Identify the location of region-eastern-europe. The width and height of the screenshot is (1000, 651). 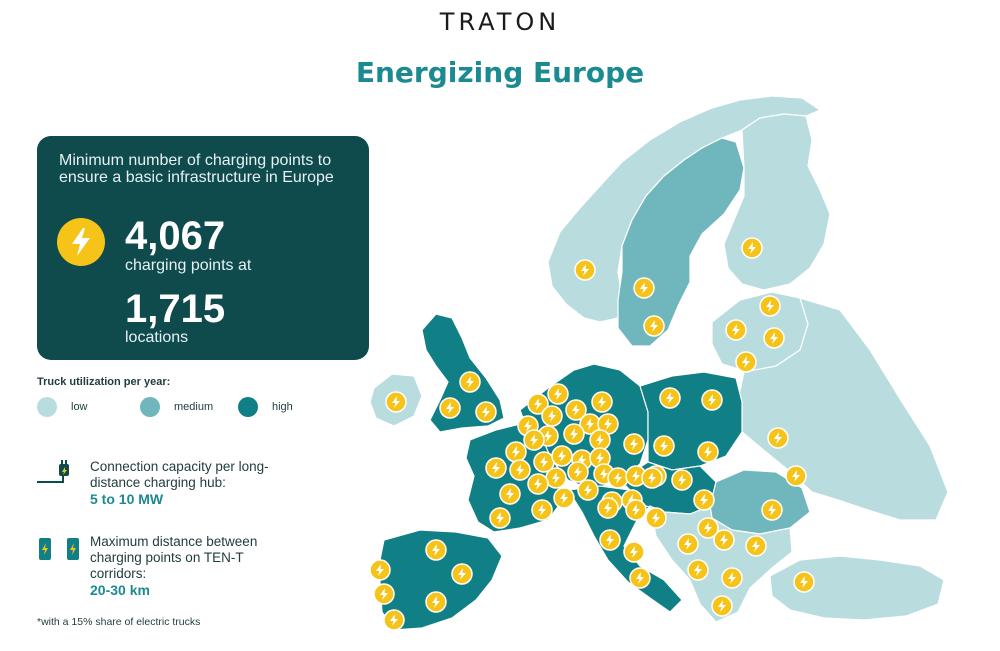
(843, 409).